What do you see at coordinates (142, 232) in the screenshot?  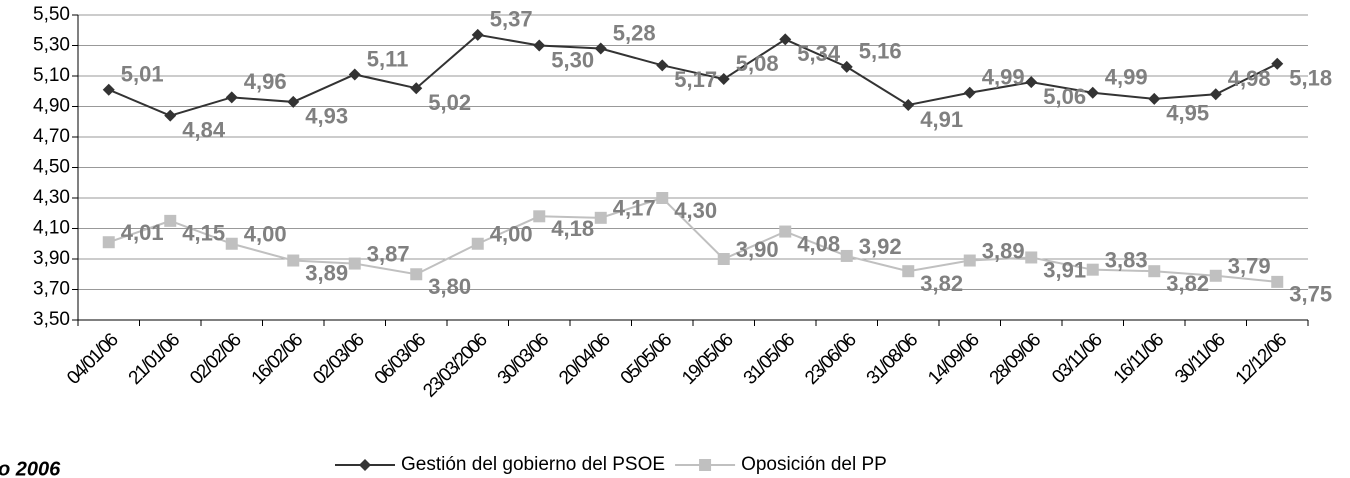 I see `data-label: 4,01` at bounding box center [142, 232].